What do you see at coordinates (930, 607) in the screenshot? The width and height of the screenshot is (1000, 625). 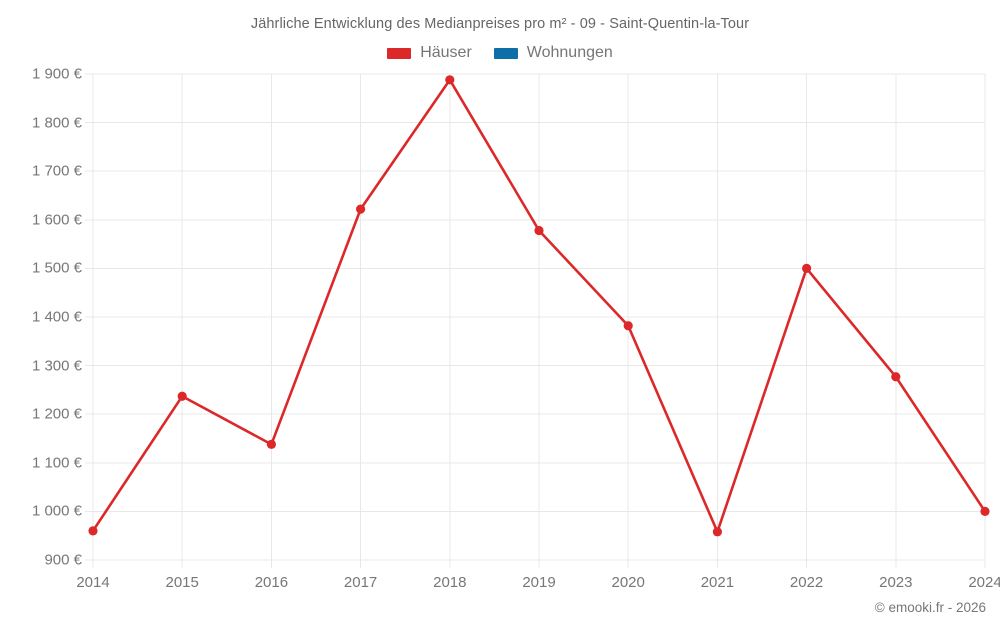 I see `credit-text: © emooki.fr - 2026` at bounding box center [930, 607].